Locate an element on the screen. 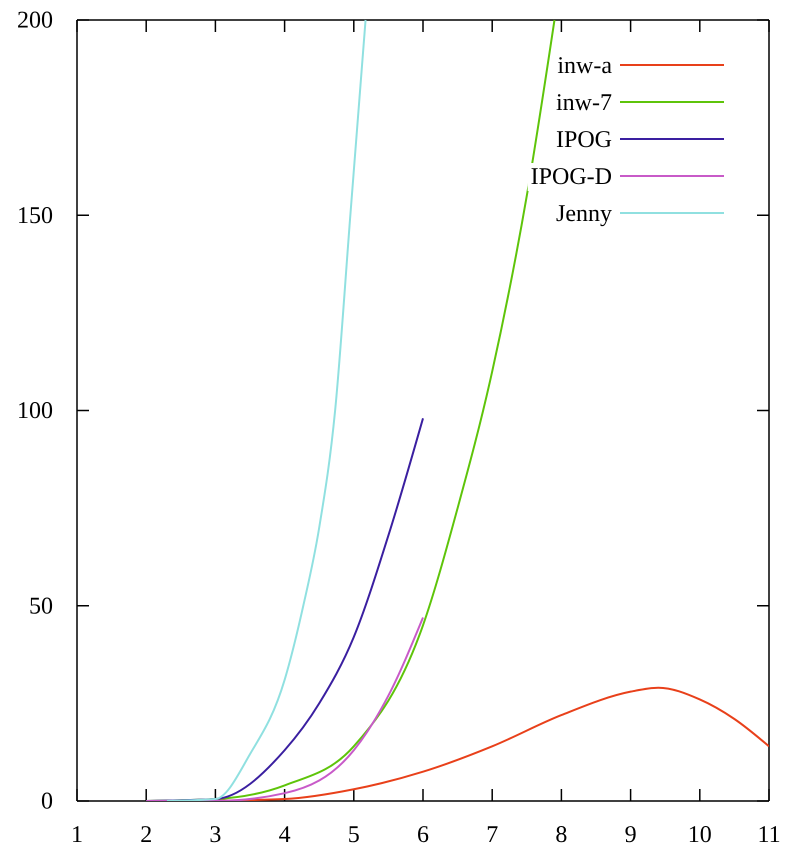  legend-label: IPOG is located at coordinates (584, 140).